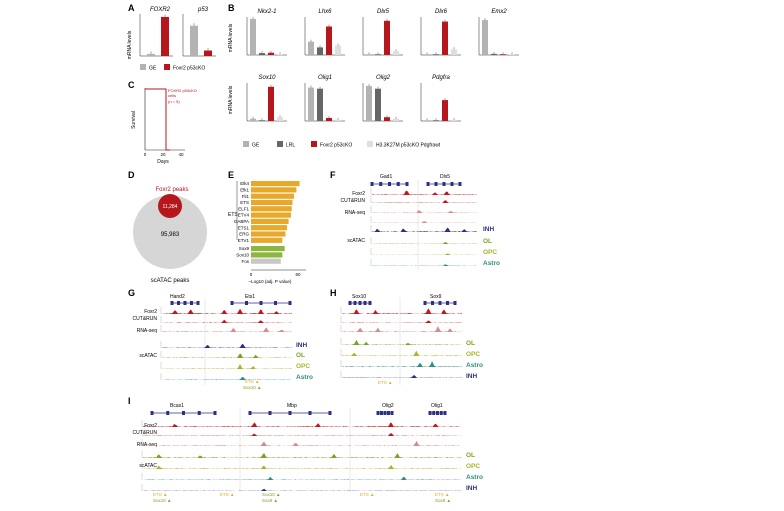 The width and height of the screenshot is (784, 511). I want to click on panel-c-letter: C, so click(131, 85).